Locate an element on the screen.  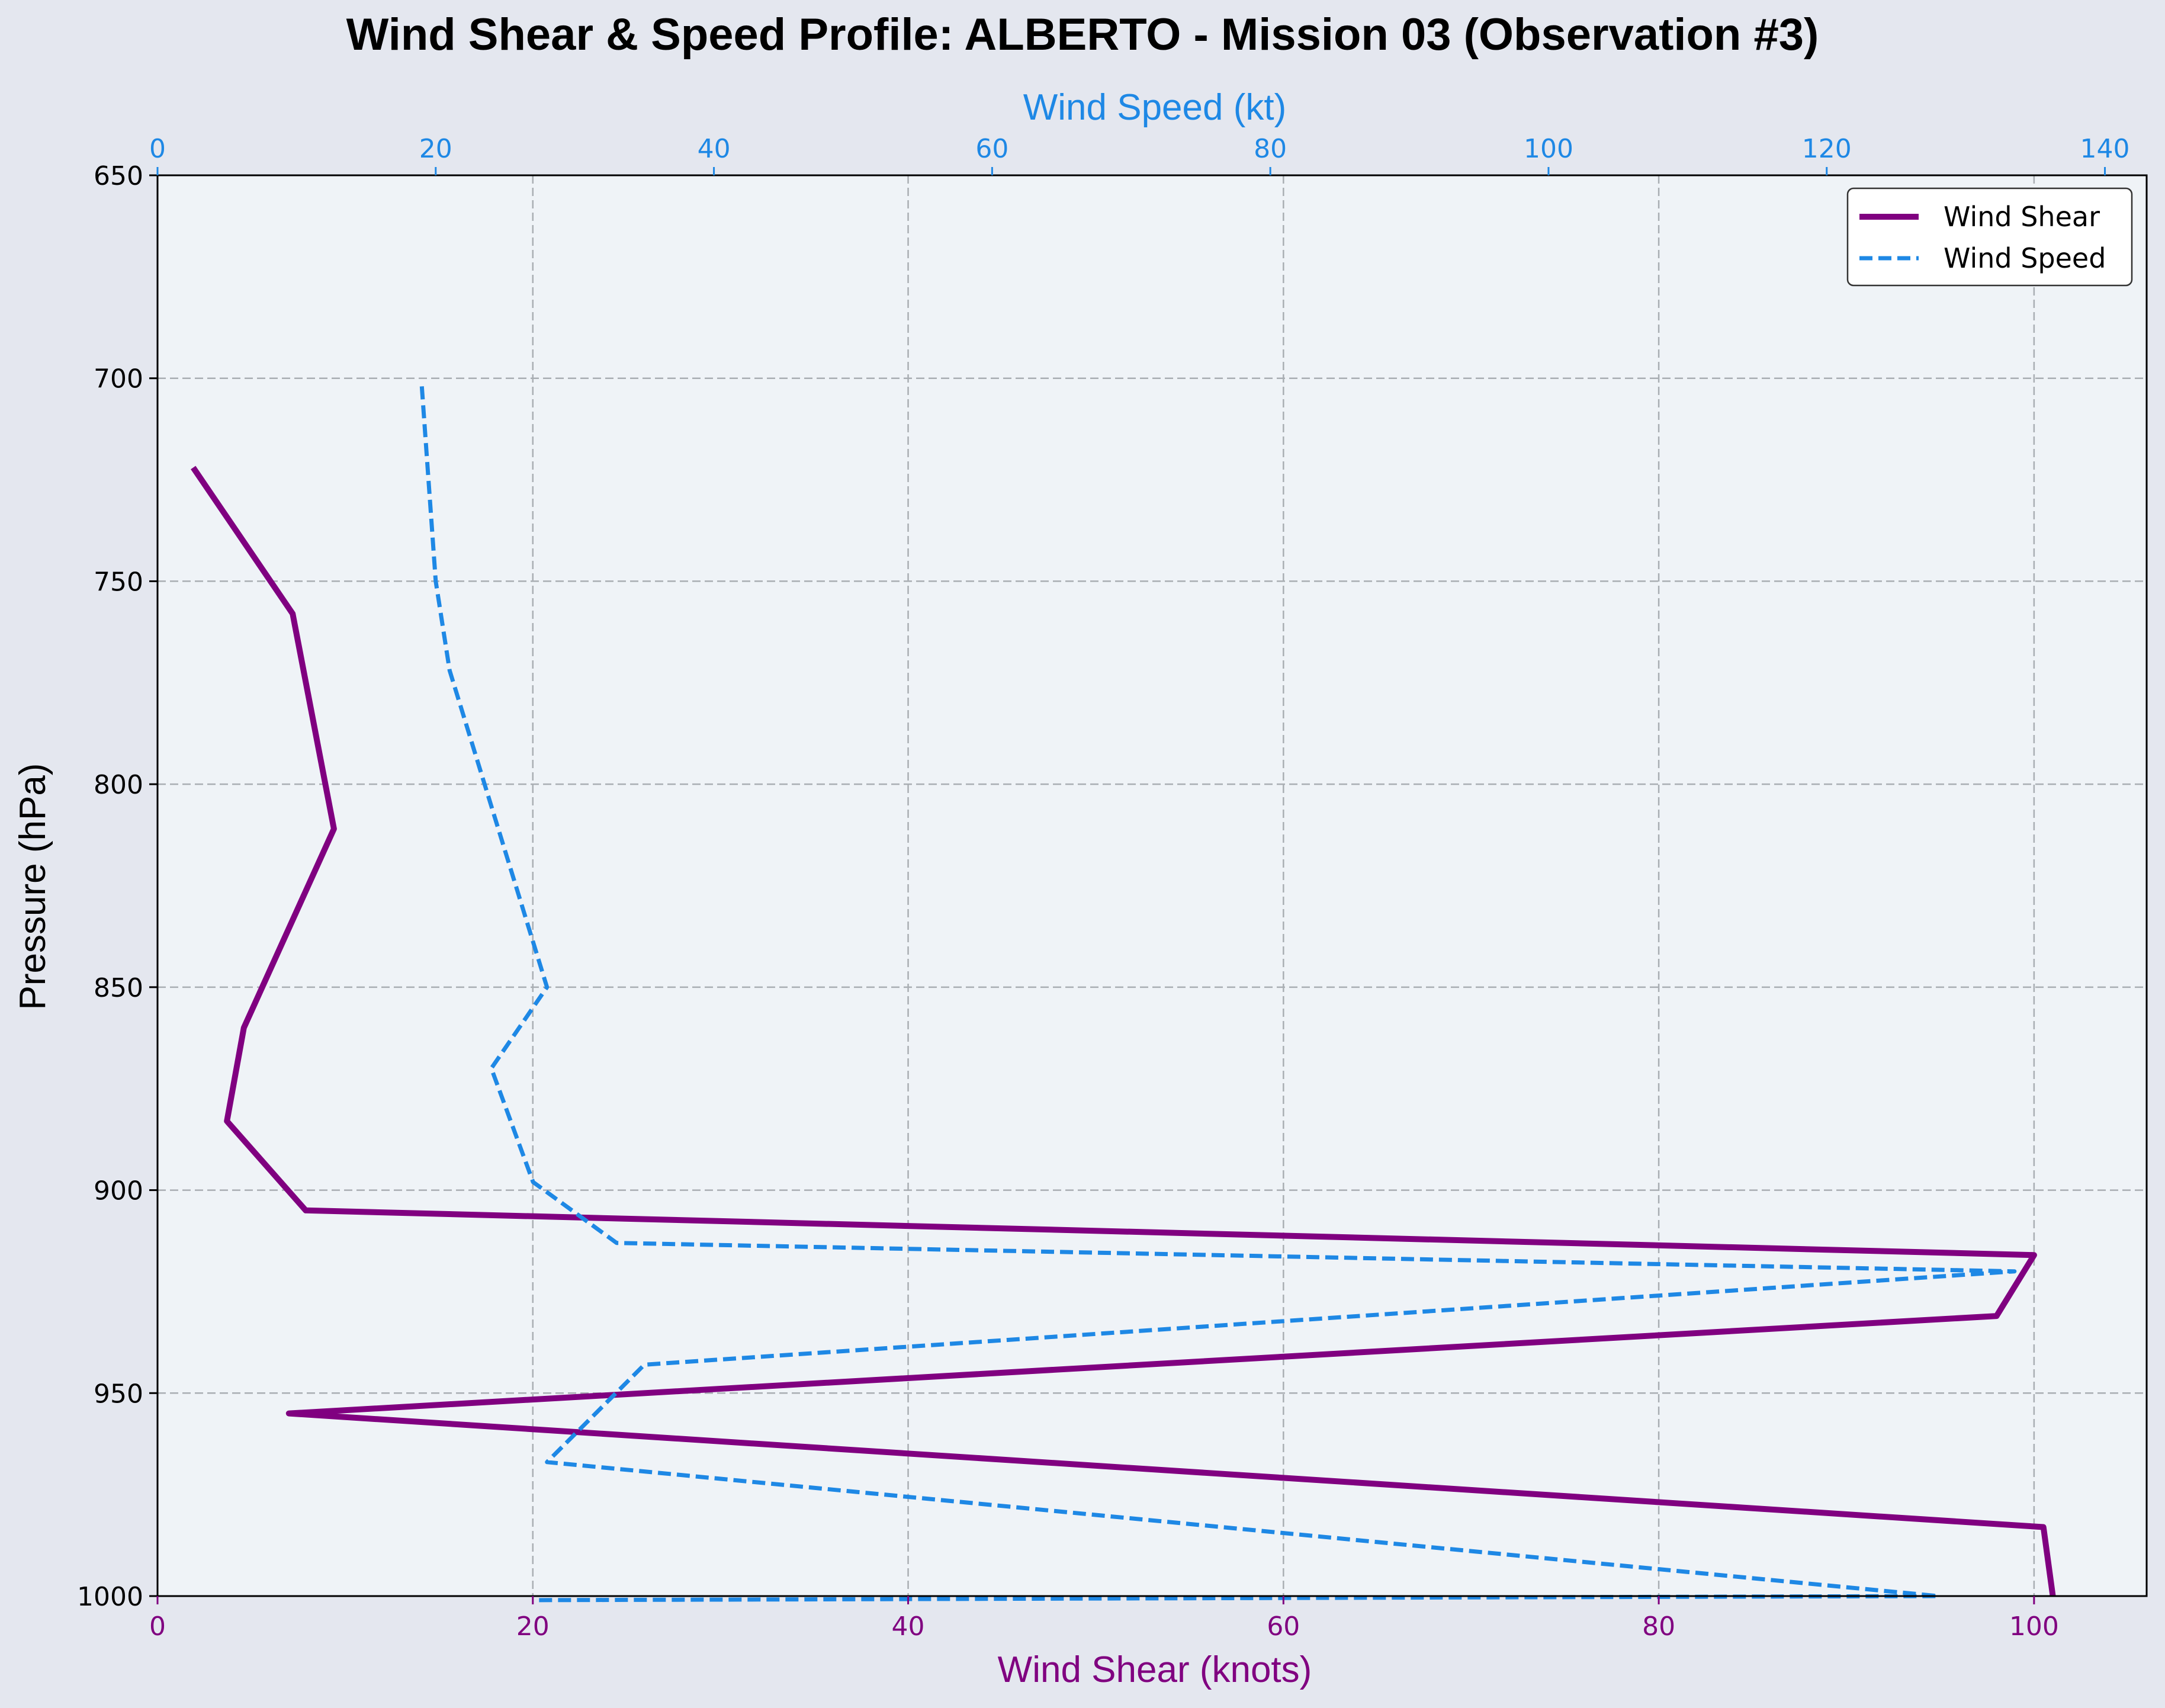
x-tick-label-top: 20 is located at coordinates (435, 149).